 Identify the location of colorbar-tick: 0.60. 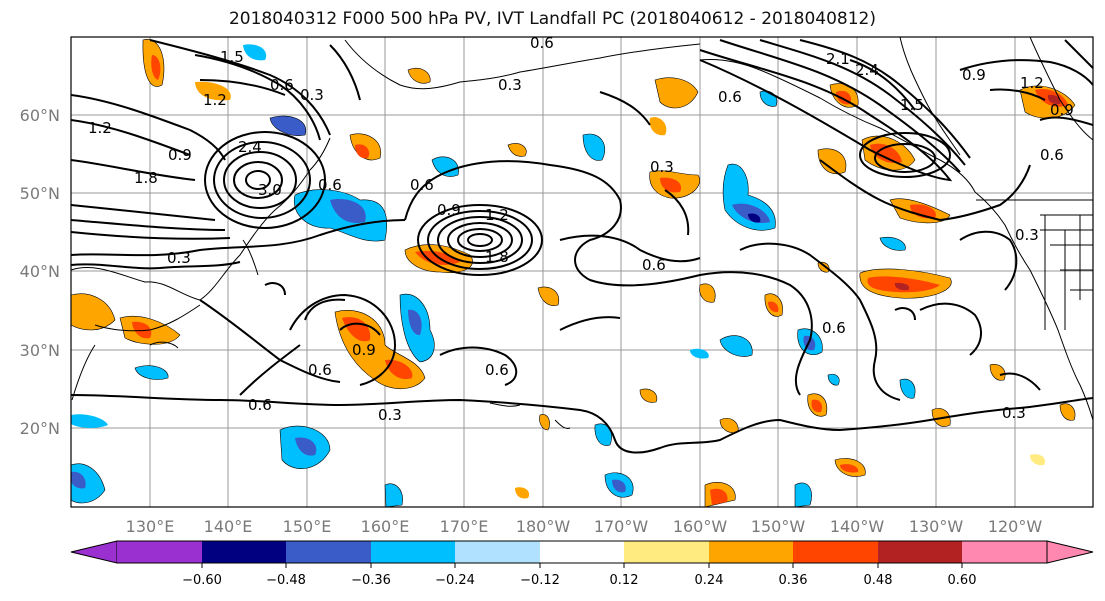
(962, 580).